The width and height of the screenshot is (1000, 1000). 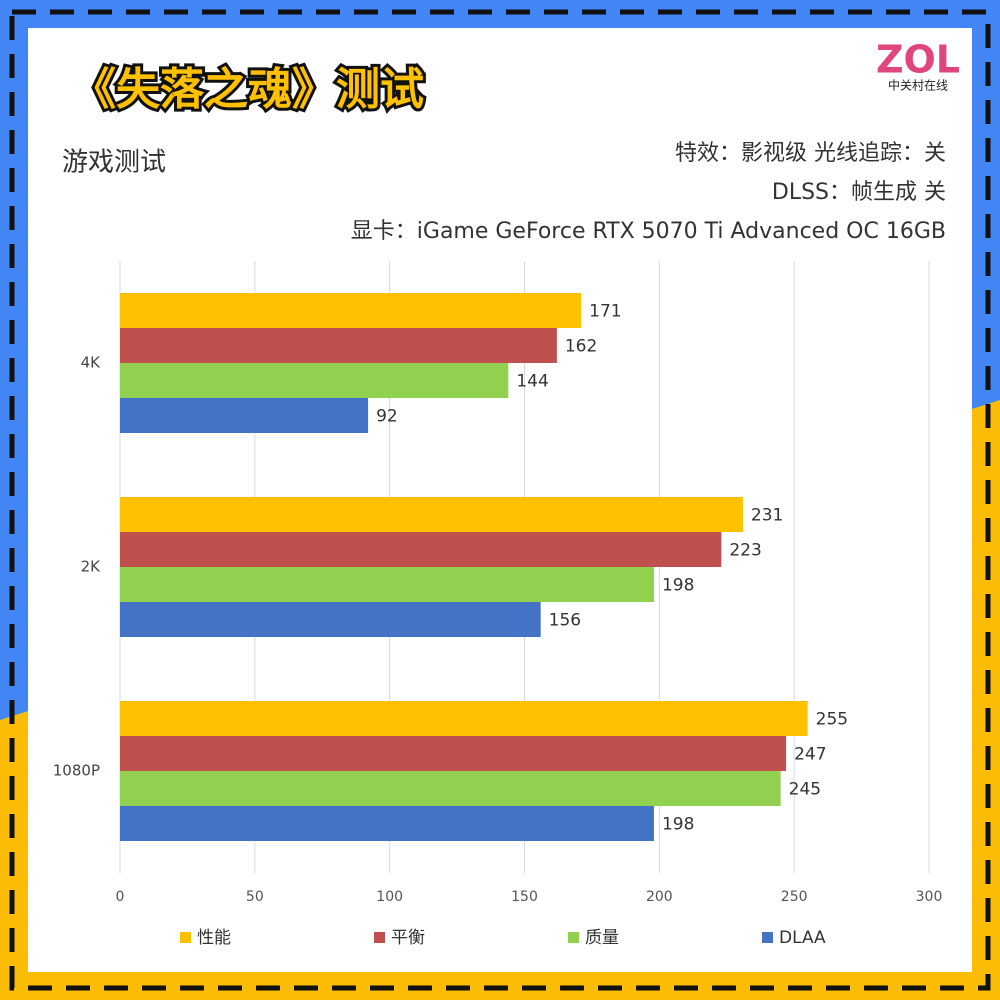 What do you see at coordinates (76, 771) in the screenshot?
I see `y-tick-label: 1080P` at bounding box center [76, 771].